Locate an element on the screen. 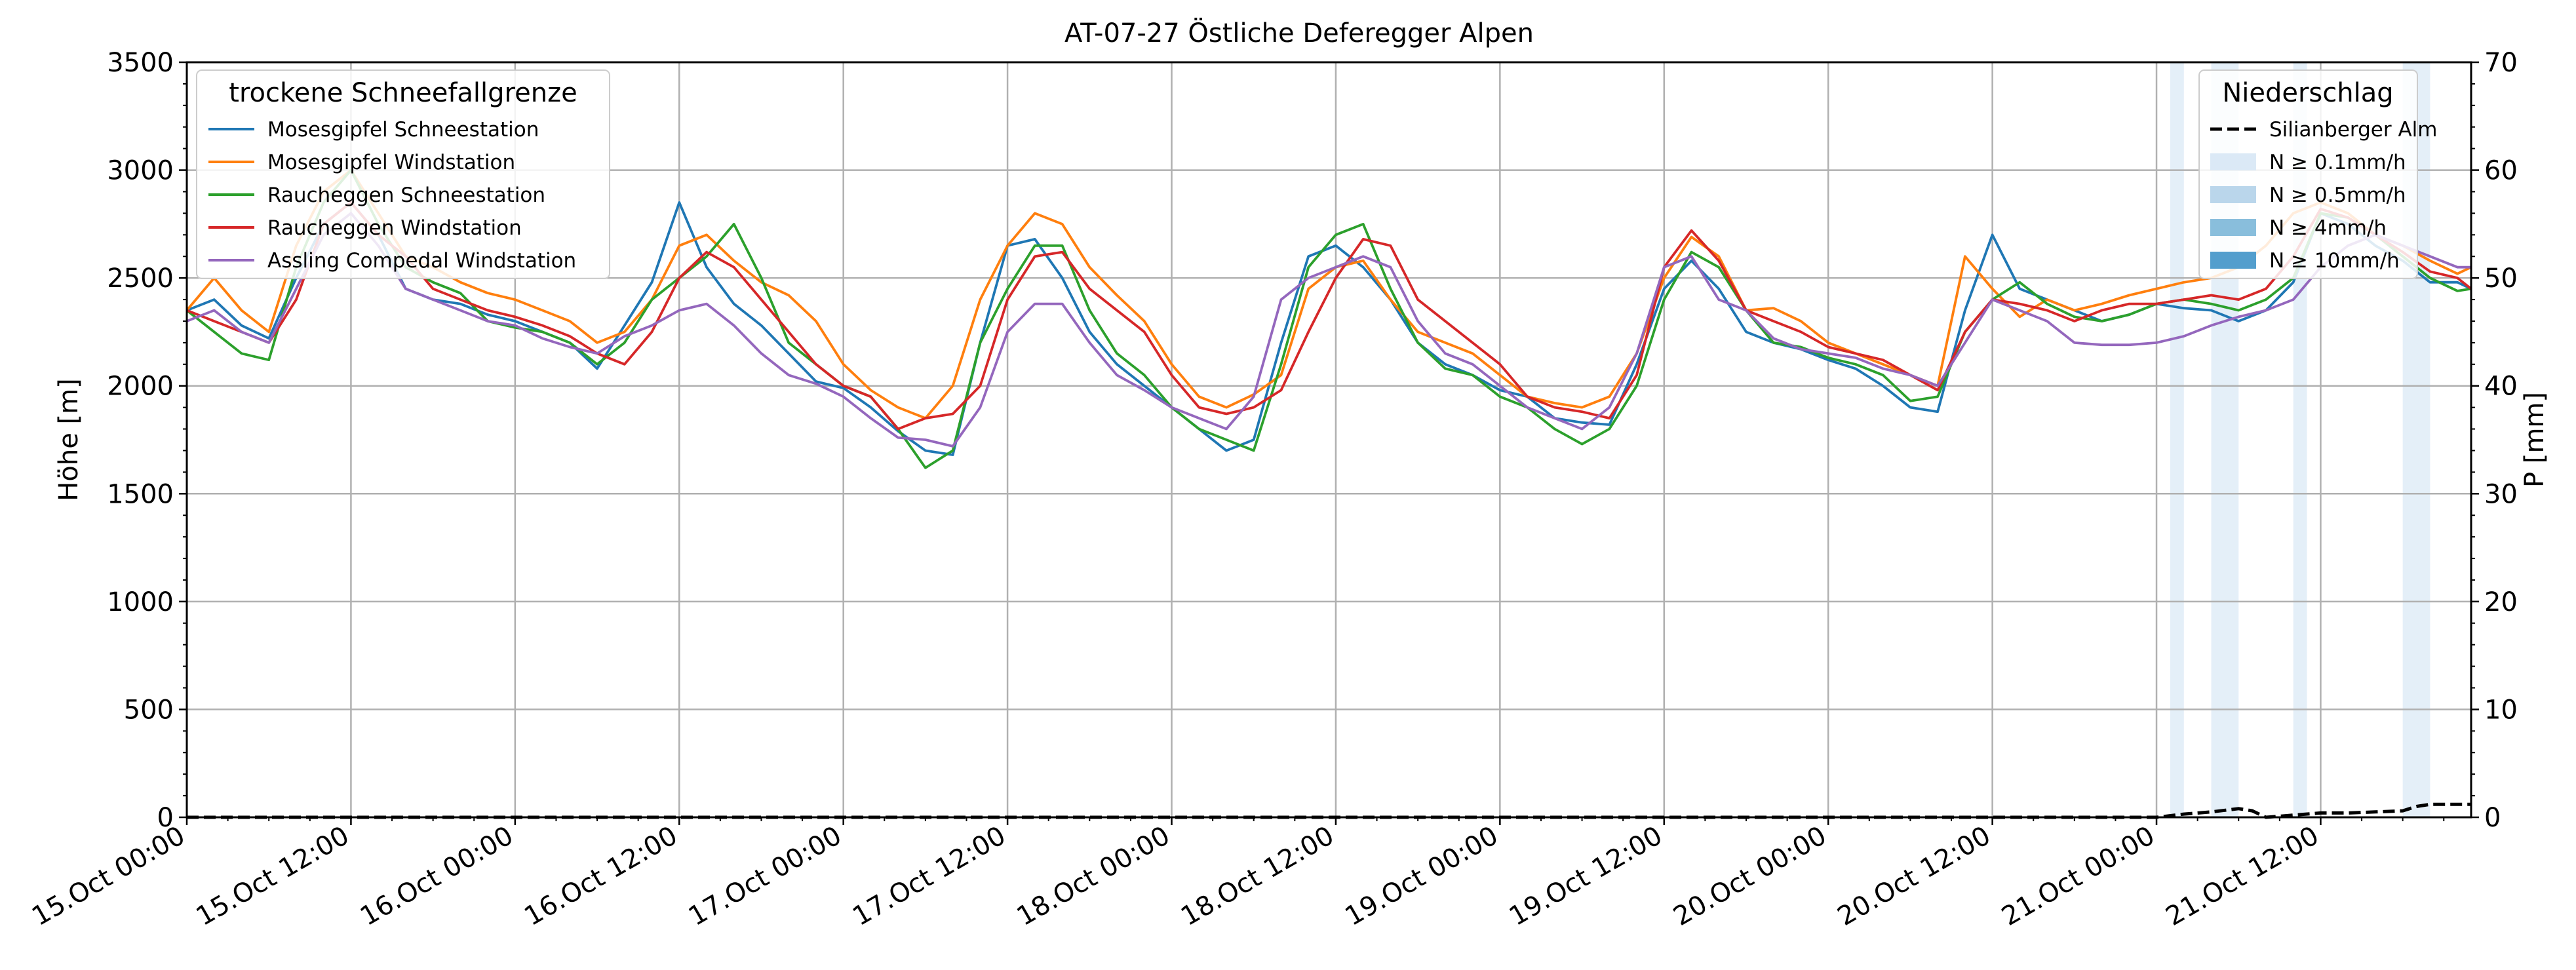  precip-line is located at coordinates (1329, 810).